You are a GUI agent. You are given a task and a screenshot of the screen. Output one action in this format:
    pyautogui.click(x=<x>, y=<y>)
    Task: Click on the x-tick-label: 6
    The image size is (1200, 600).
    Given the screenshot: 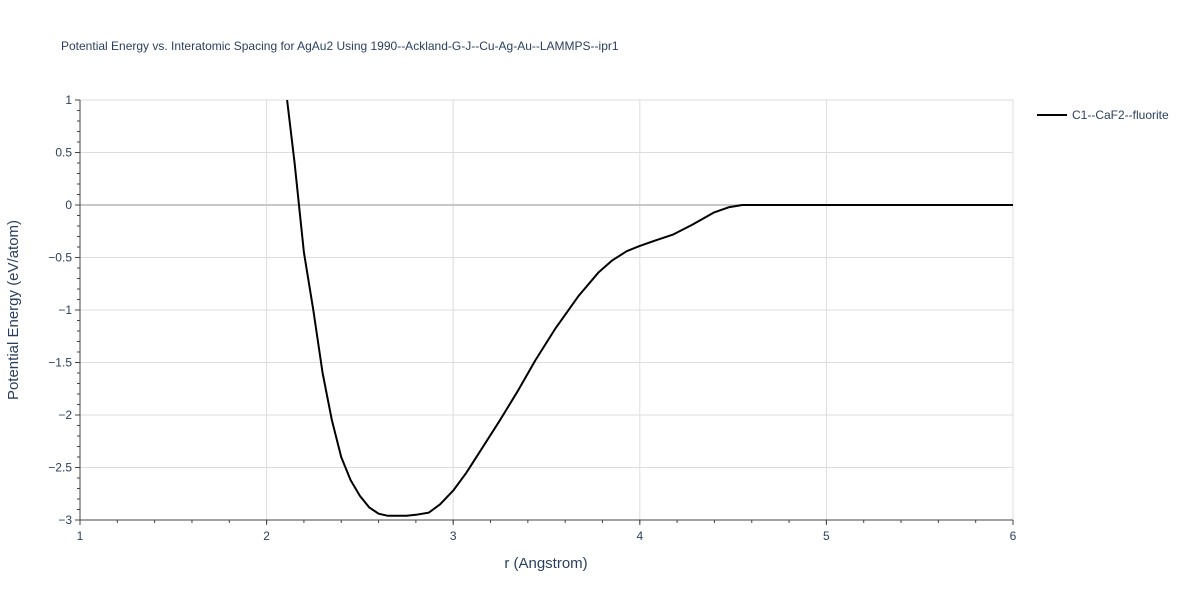 What is the action you would take?
    pyautogui.click(x=1013, y=536)
    